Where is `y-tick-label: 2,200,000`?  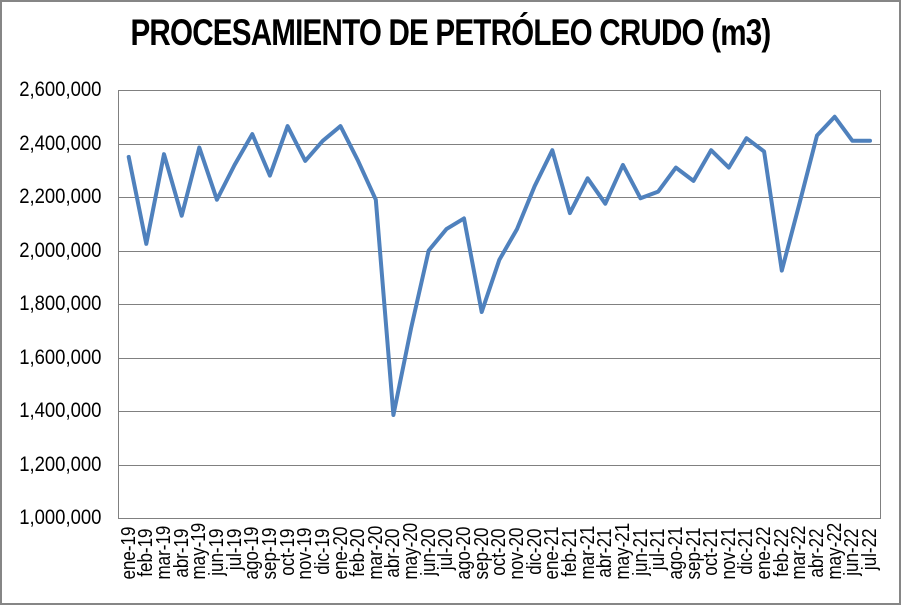
y-tick-label: 2,200,000 is located at coordinates (59, 196).